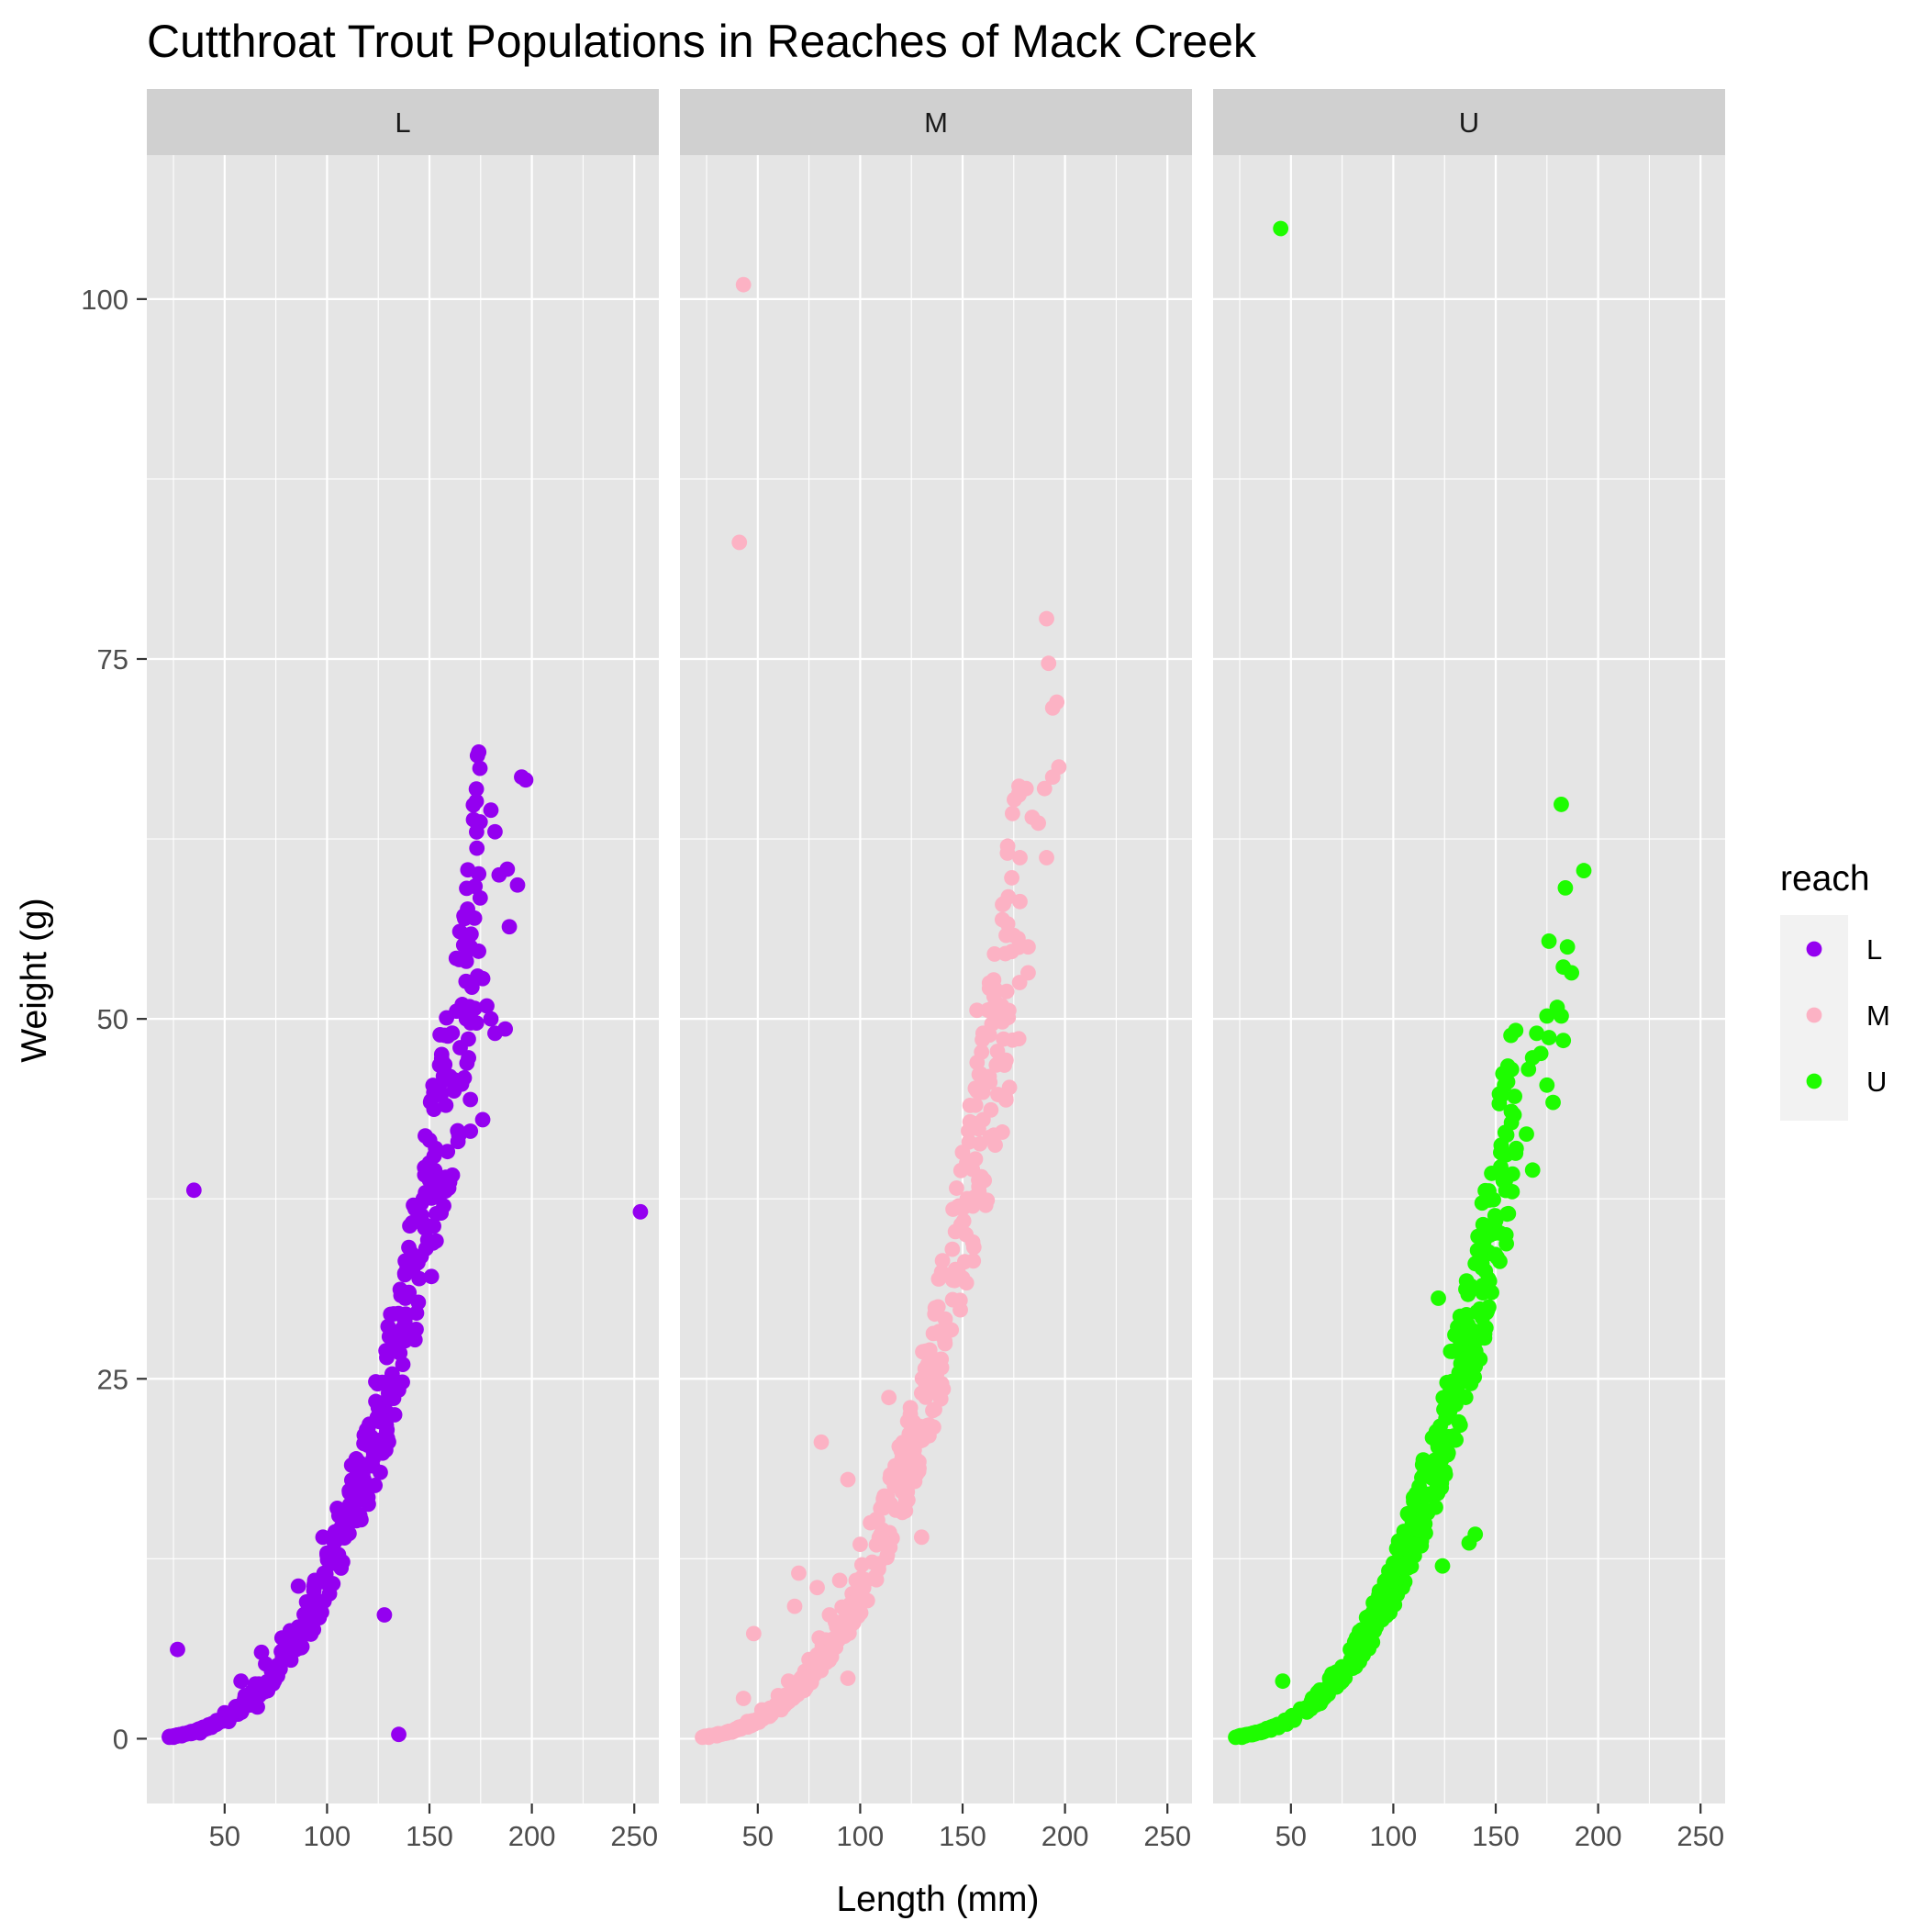 The image size is (1927, 1932). Describe the element at coordinates (1814, 1015) in the screenshot. I see `legend-key-M` at that location.